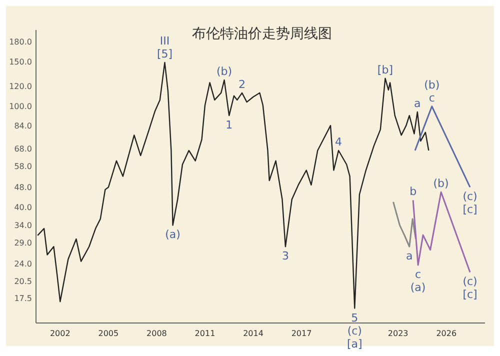 The width and height of the screenshot is (500, 356). What do you see at coordinates (354, 330) in the screenshot?
I see `annotation: 5 (c) [a]` at bounding box center [354, 330].